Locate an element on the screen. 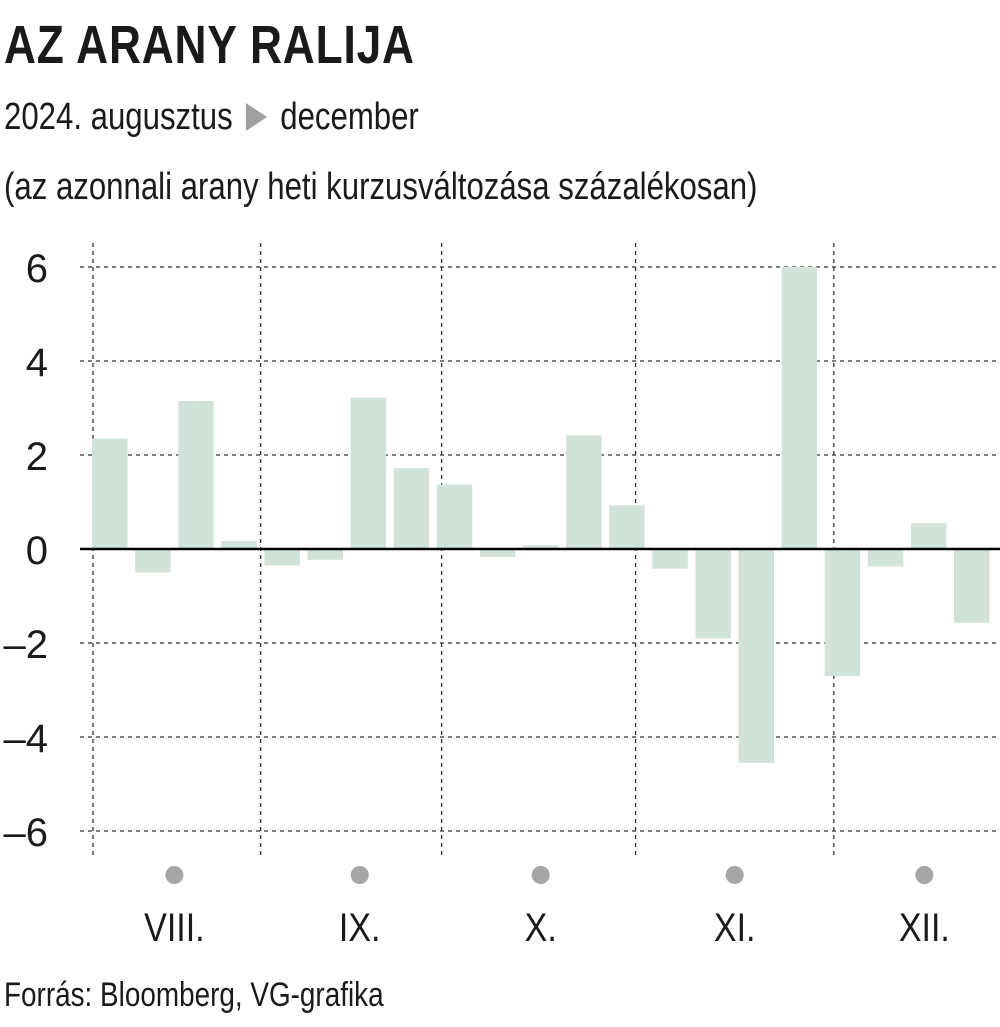  month-label: XII. is located at coordinates (924, 926).